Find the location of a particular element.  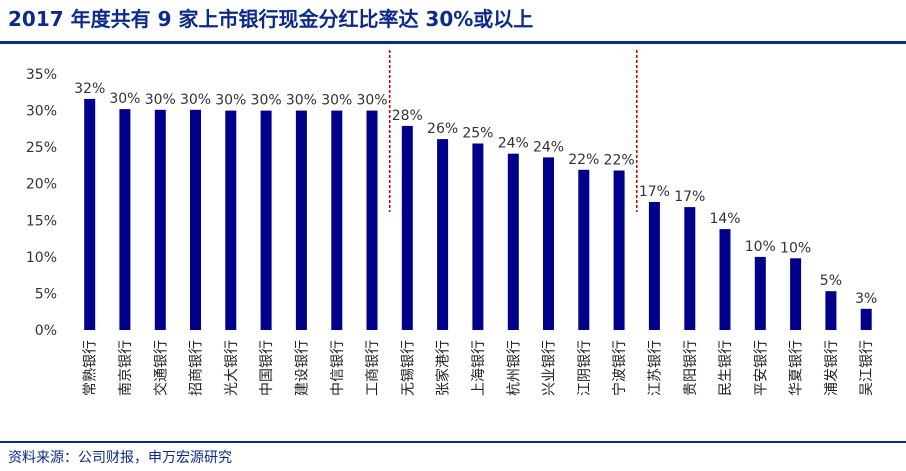

x-tick-label: 宁波银行 is located at coordinates (619, 368).